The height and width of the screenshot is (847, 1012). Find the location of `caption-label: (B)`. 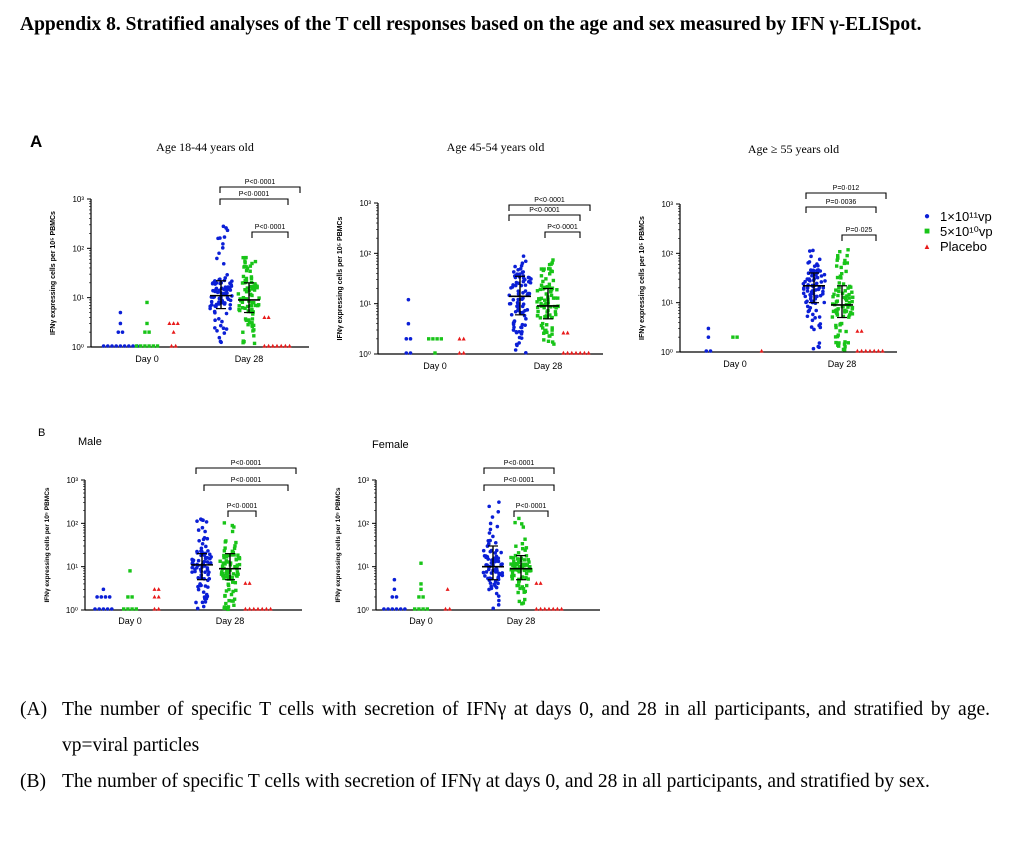

caption-label: (B) is located at coordinates (33, 781).